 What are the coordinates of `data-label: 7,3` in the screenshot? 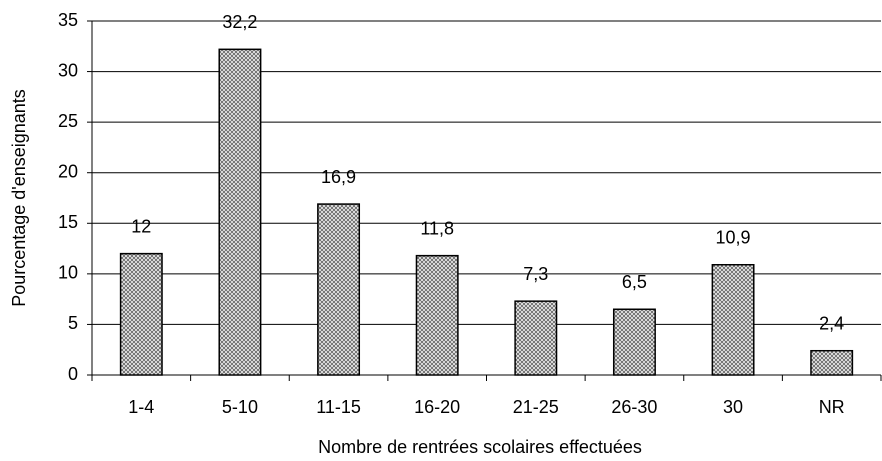 It's located at (535, 274).